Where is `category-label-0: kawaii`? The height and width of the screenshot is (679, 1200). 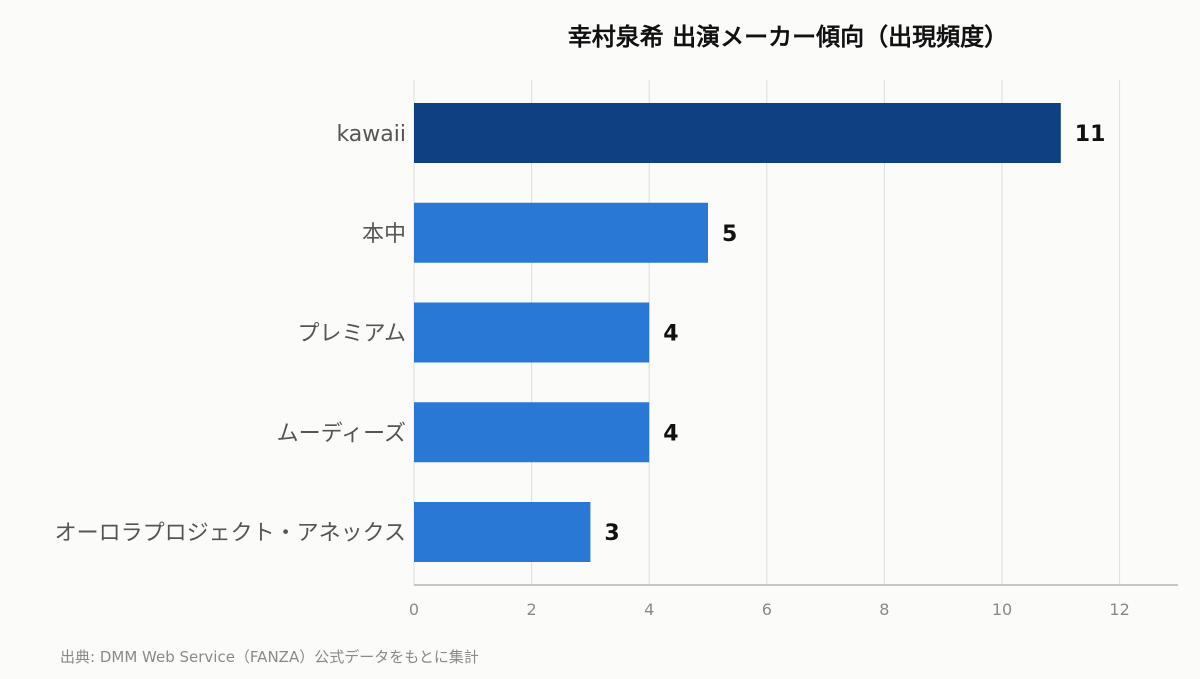 category-label-0: kawaii is located at coordinates (371, 134).